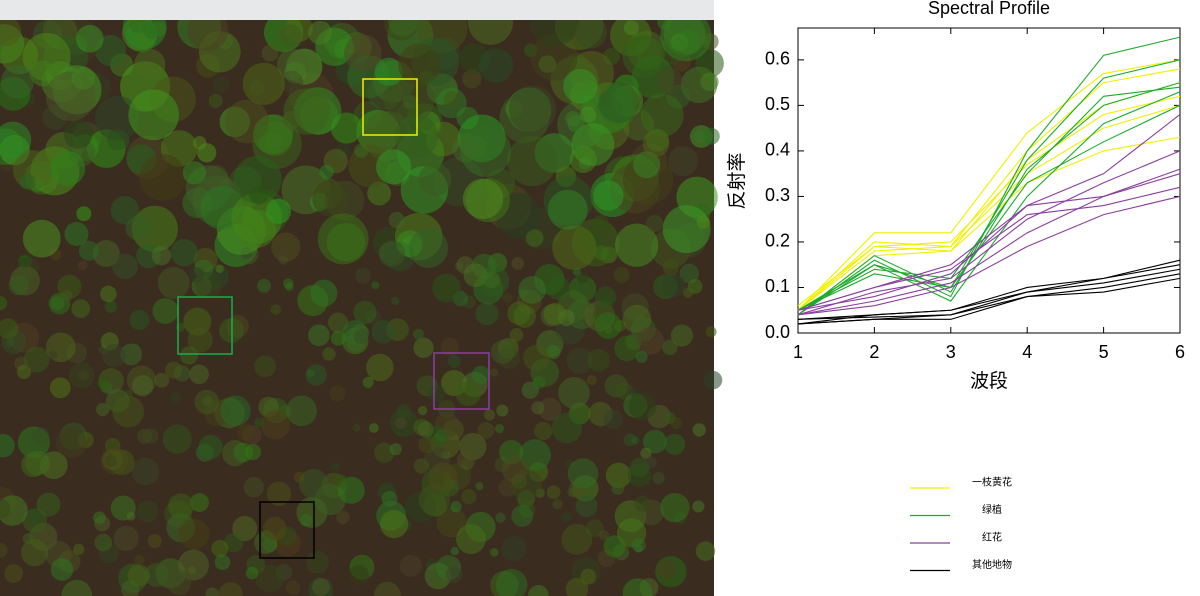 This screenshot has width=1200, height=596. I want to click on image-edge, so click(357, 10).